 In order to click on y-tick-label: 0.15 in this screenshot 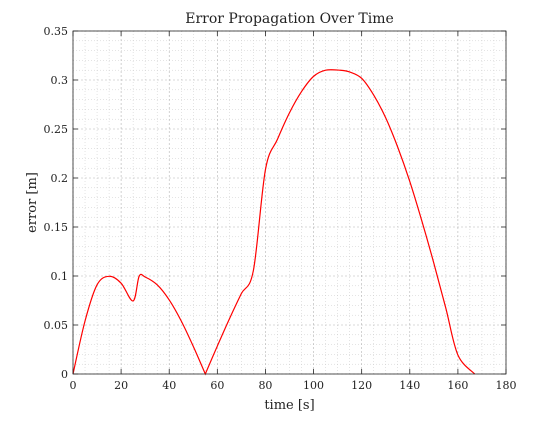, I will do `click(56, 227)`.